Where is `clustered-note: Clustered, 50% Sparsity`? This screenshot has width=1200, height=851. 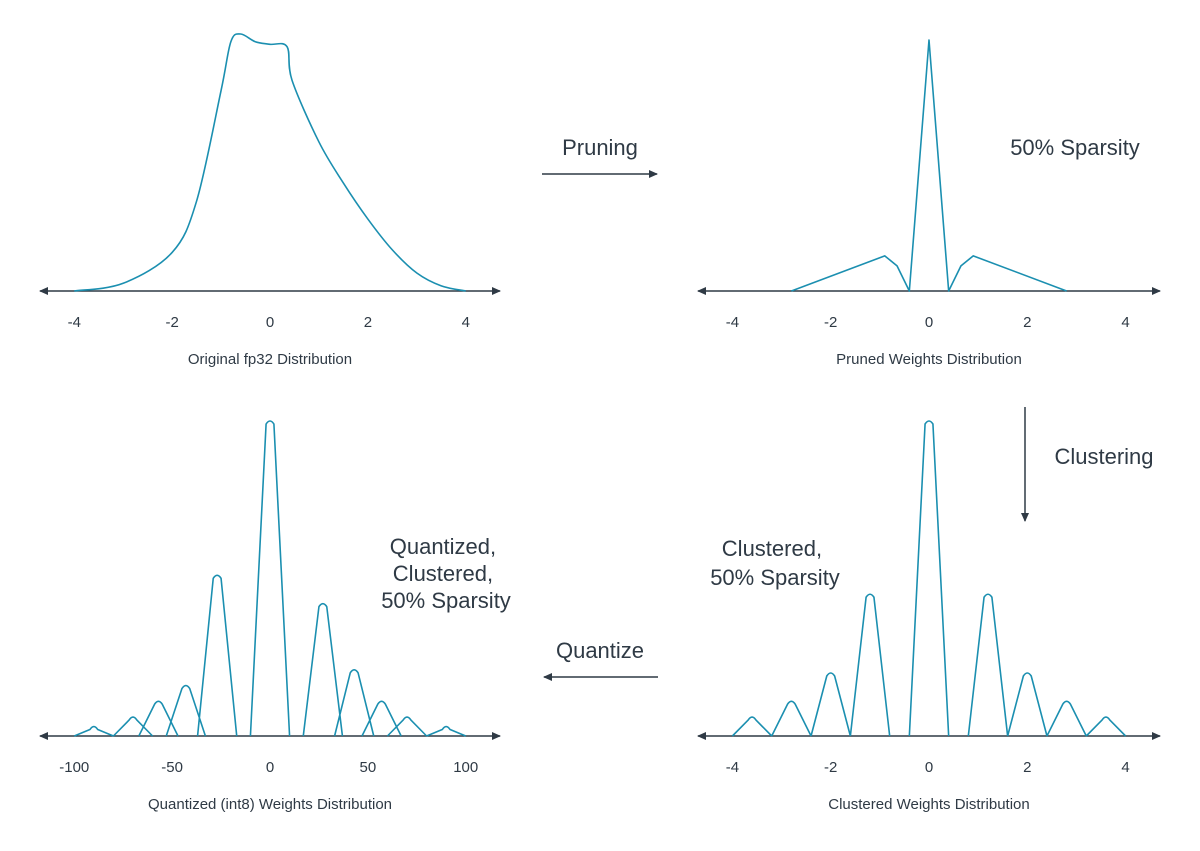
clustered-note: Clustered, 50% Sparsity is located at coordinates (775, 563).